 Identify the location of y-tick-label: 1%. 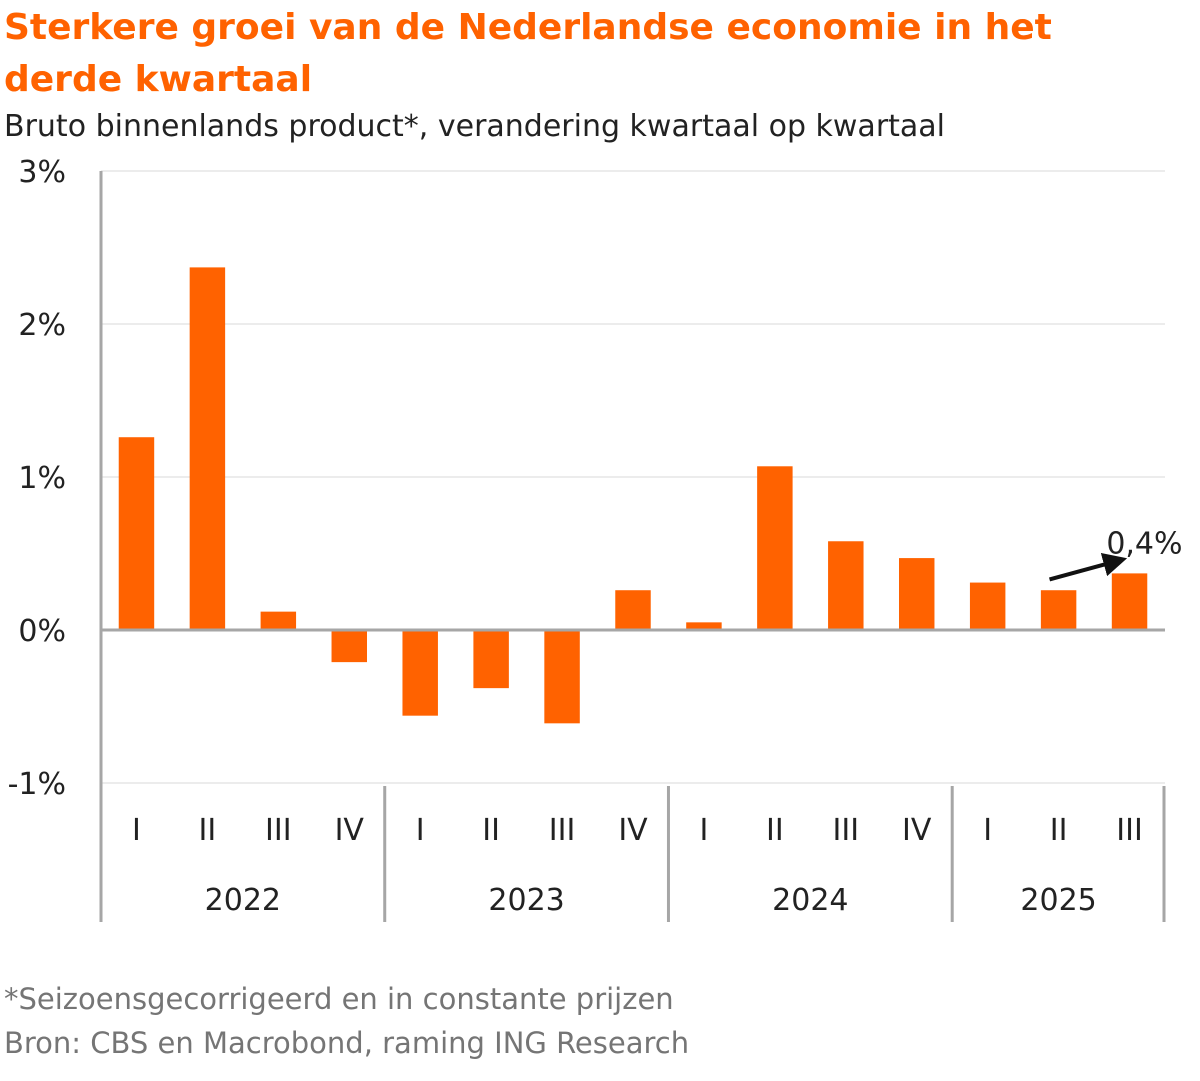
(42, 478).